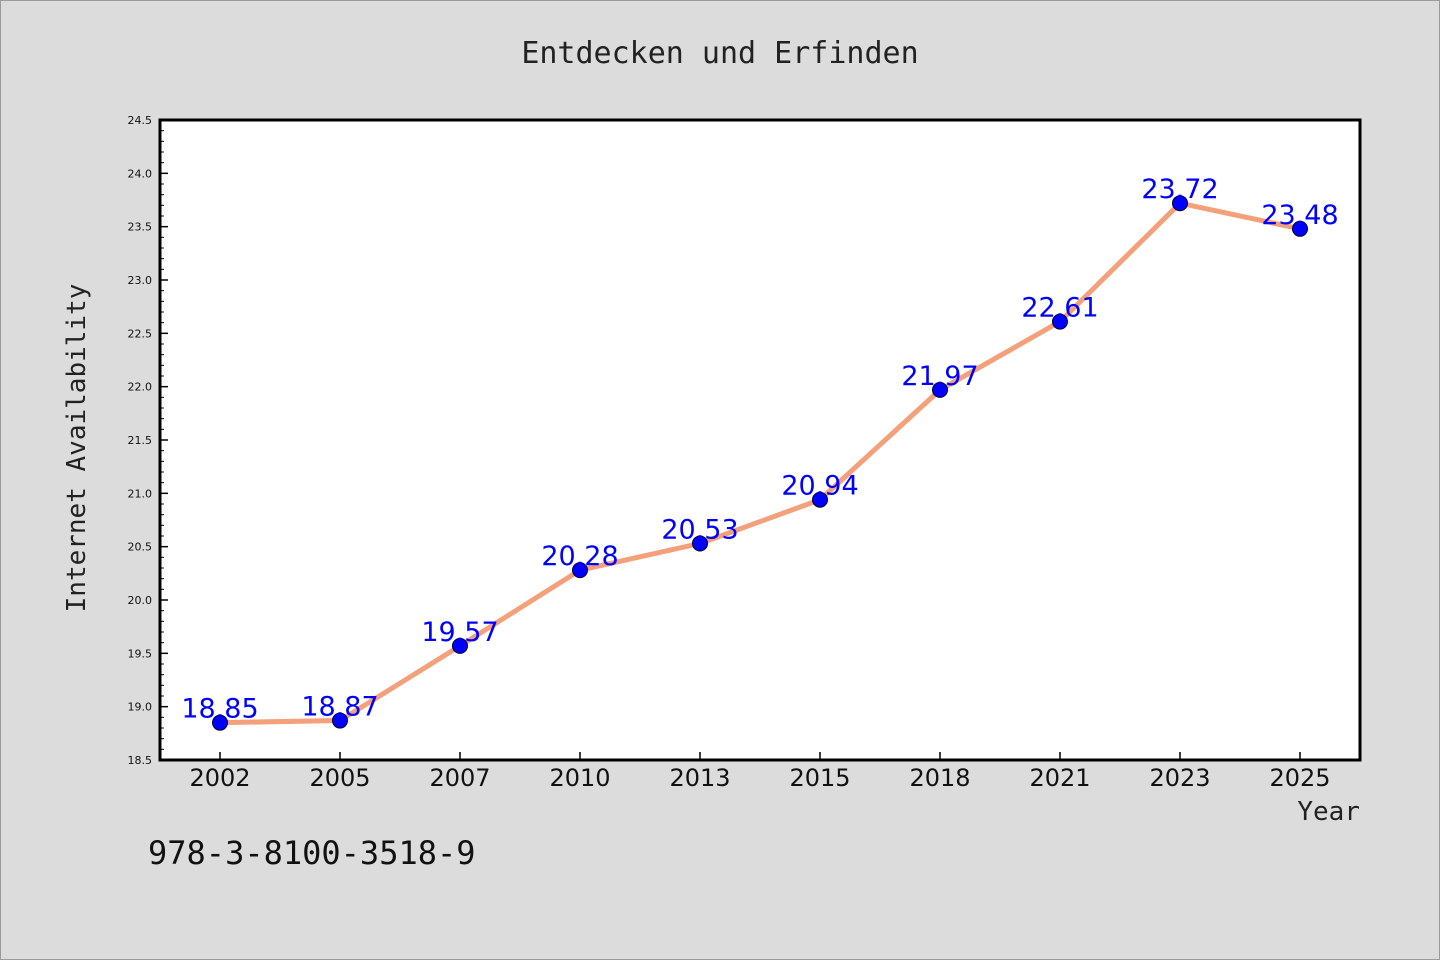 This screenshot has height=960, width=1440. Describe the element at coordinates (140, 653) in the screenshot. I see `y-tick-label: 19.5` at that location.